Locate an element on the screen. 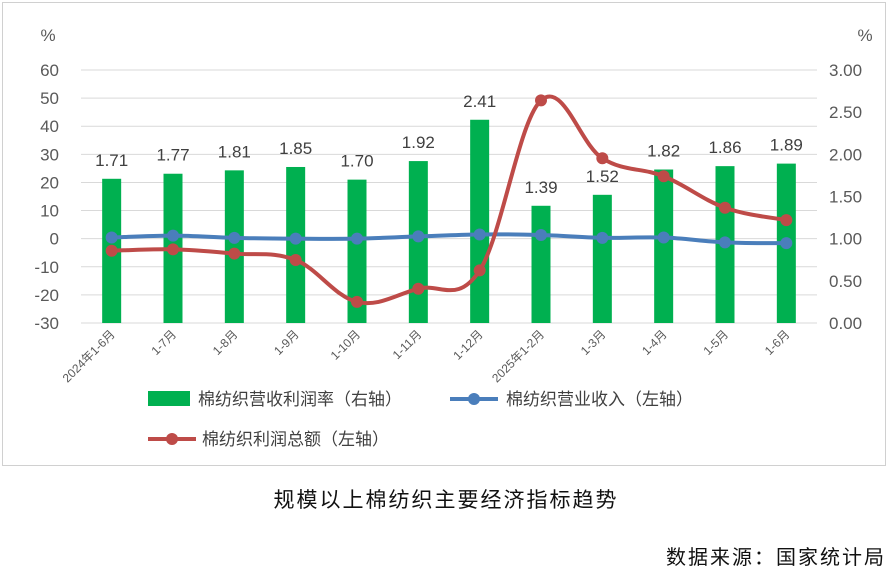 This screenshot has height=572, width=892. left-axis-tick: 30 is located at coordinates (49, 154).